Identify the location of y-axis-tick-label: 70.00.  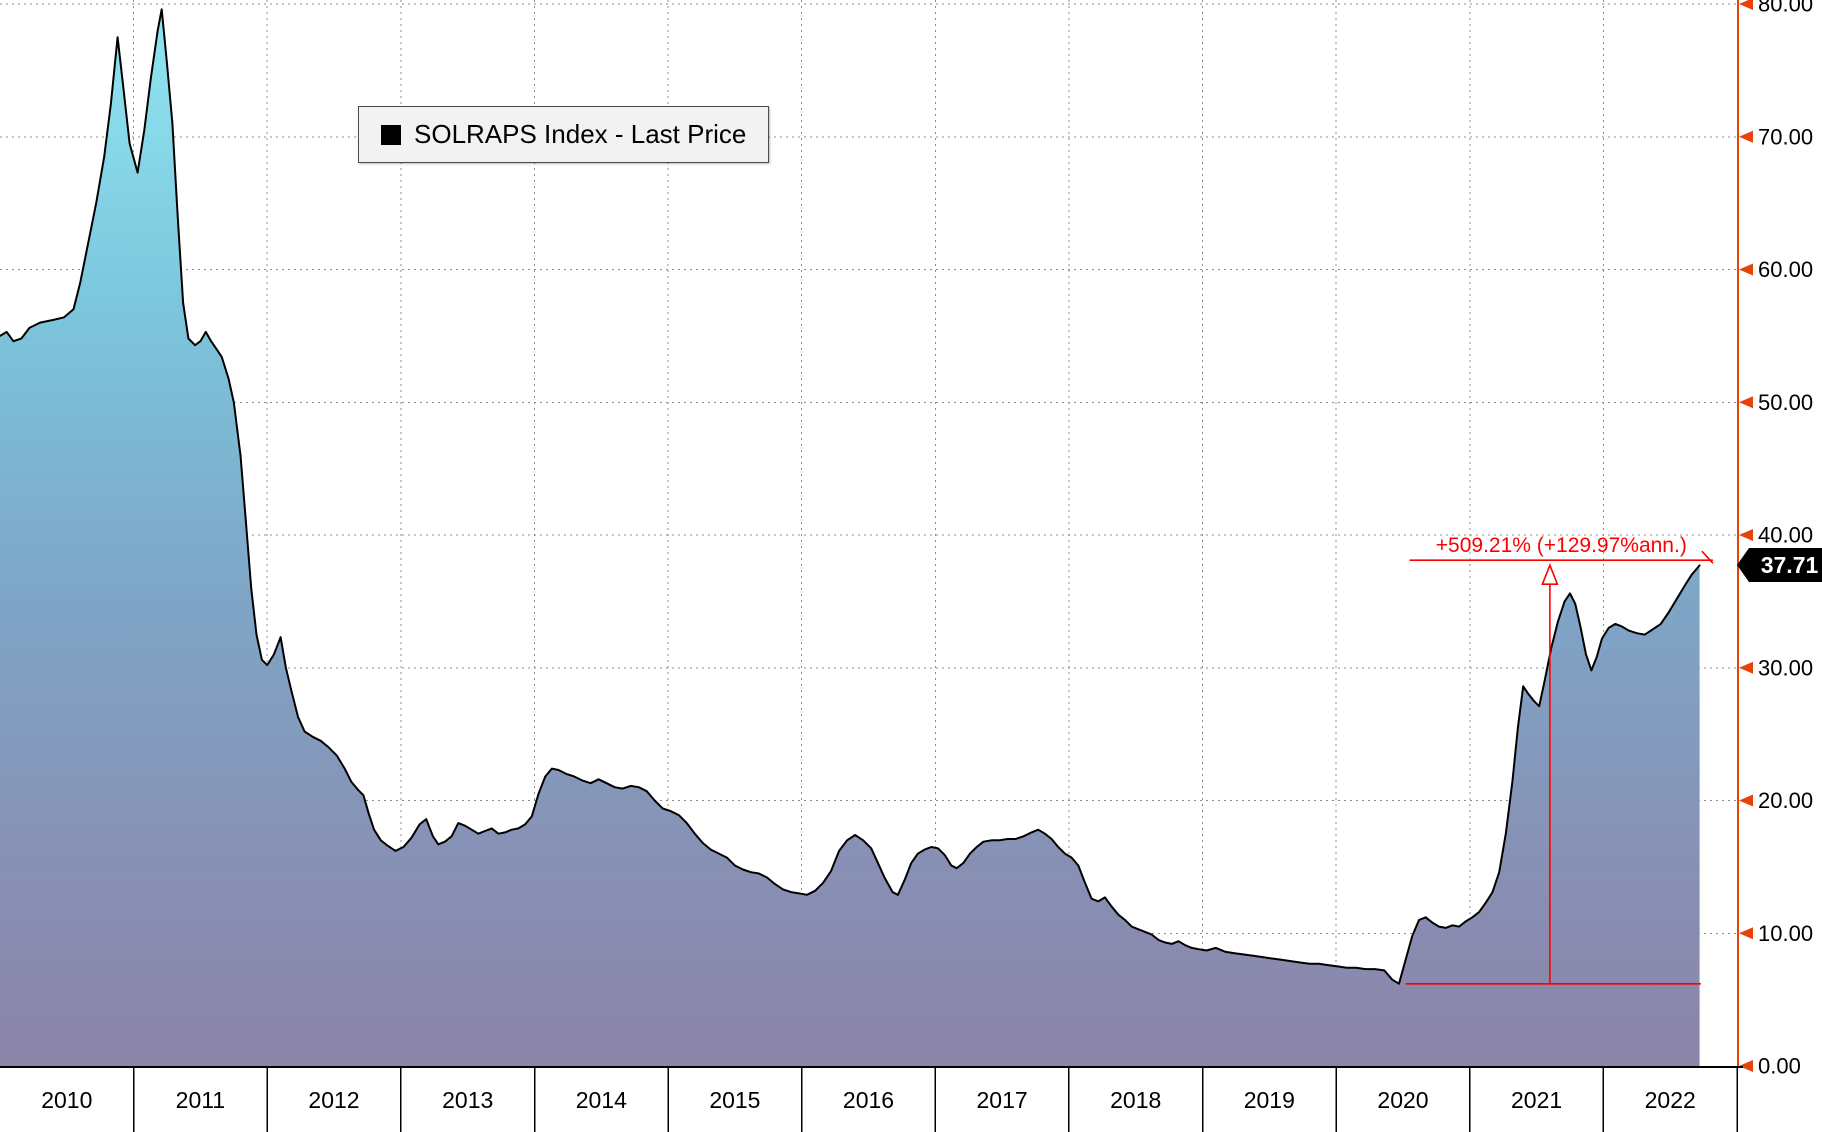
(1785, 136).